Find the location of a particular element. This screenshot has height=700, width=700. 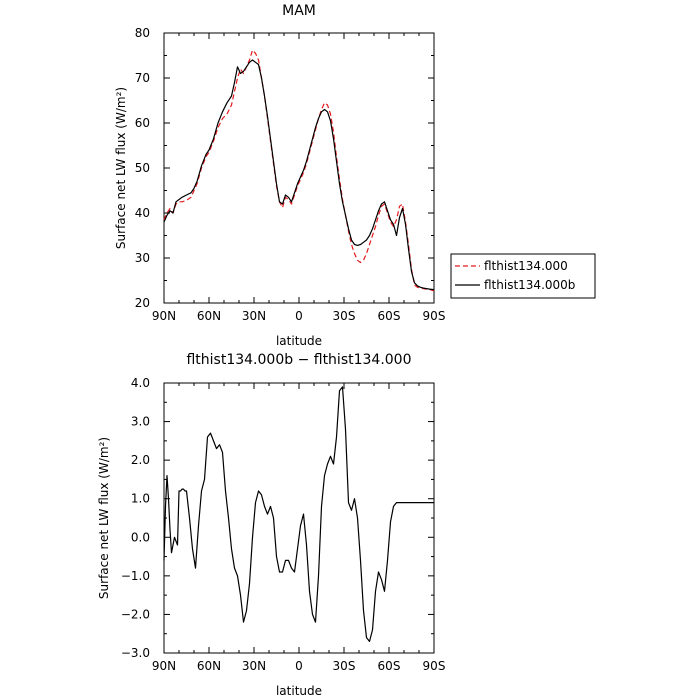

legend-label-series-1: flthist134.000 is located at coordinates (526, 266).